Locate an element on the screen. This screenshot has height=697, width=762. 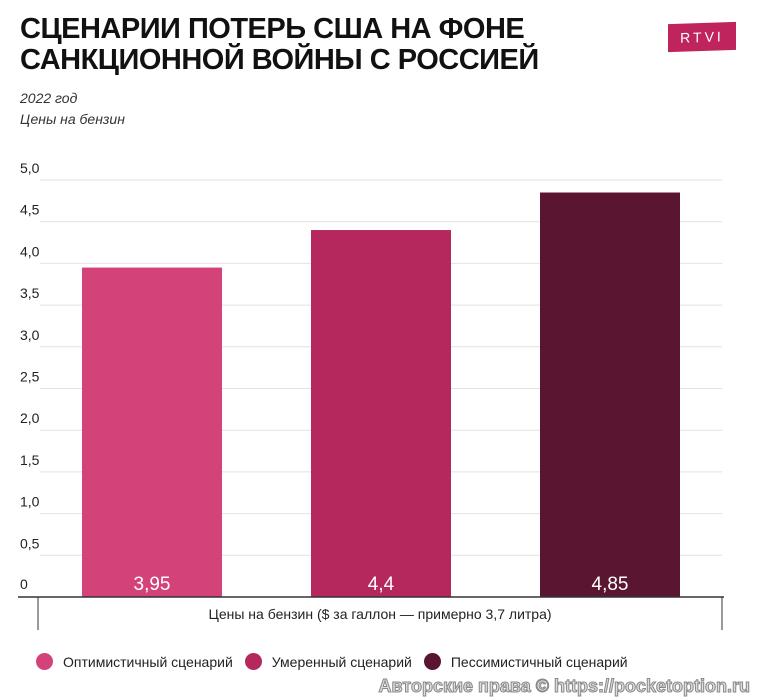
y-tick-label: 1,5 is located at coordinates (30, 460).